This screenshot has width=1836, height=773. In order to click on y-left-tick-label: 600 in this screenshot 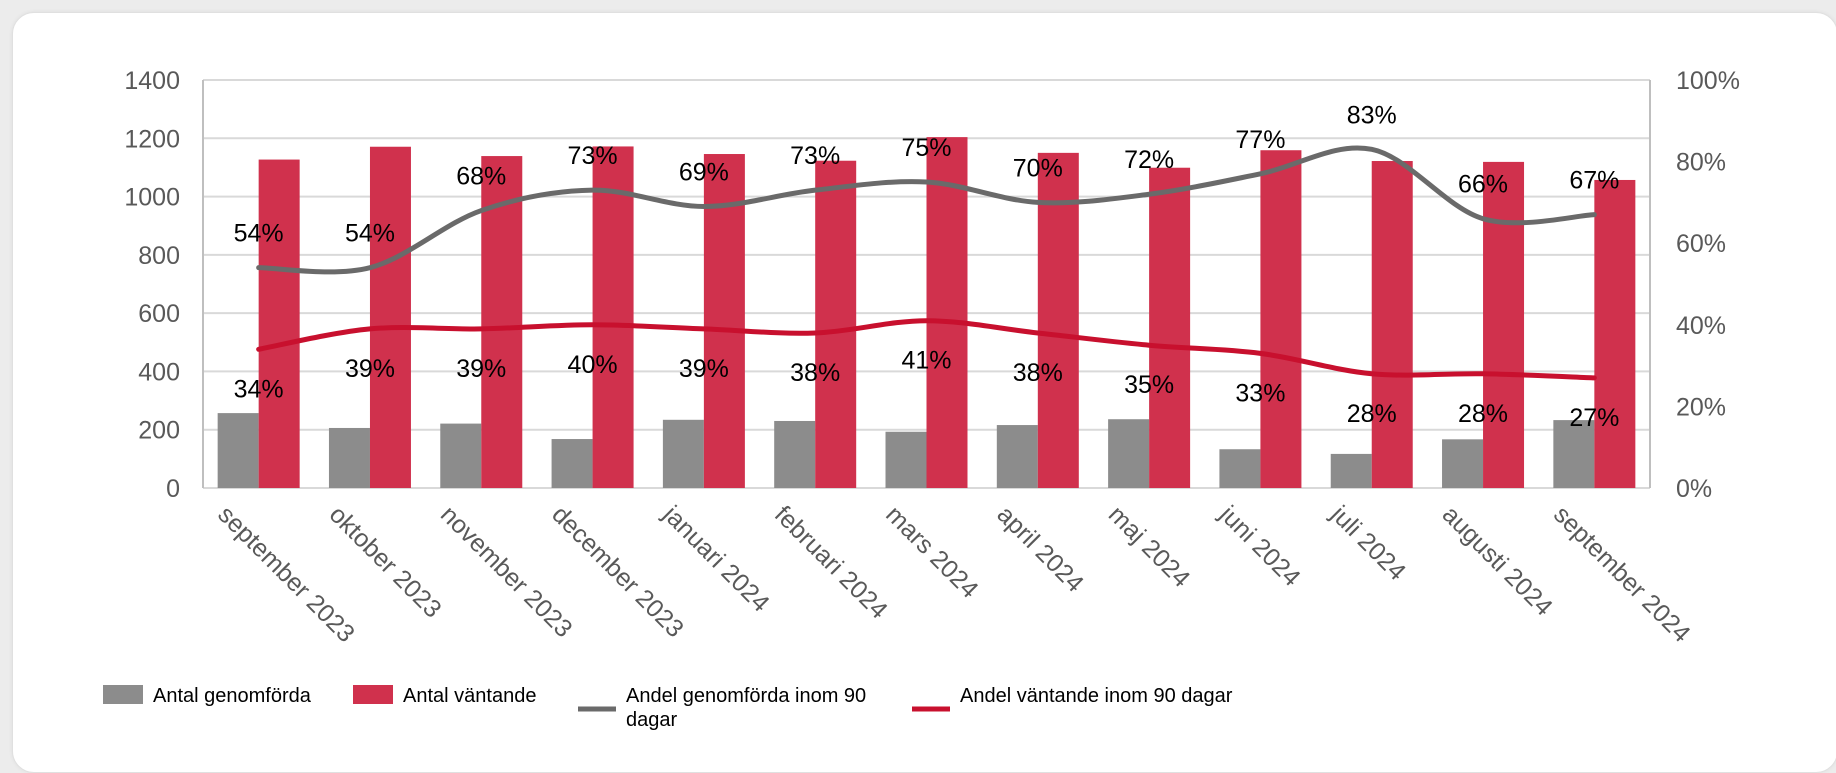, I will do `click(159, 314)`.